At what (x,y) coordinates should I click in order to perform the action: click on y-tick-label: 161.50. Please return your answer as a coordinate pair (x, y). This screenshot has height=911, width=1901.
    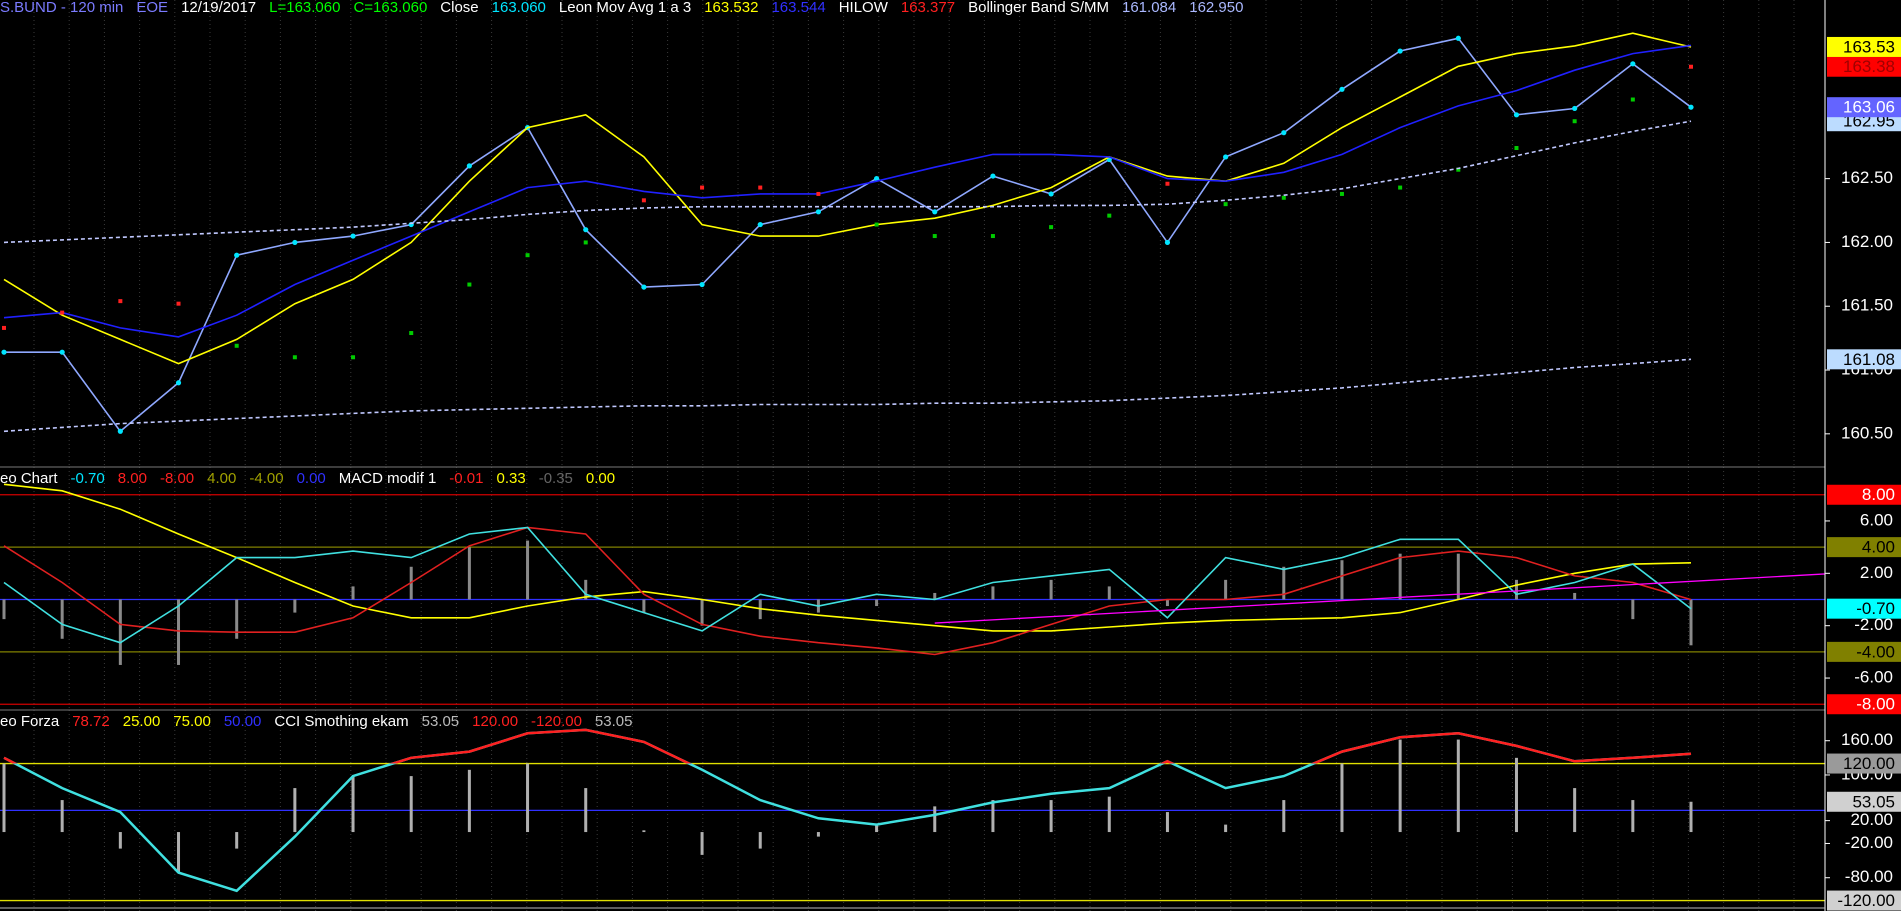
    Looking at the image, I should click on (1867, 305).